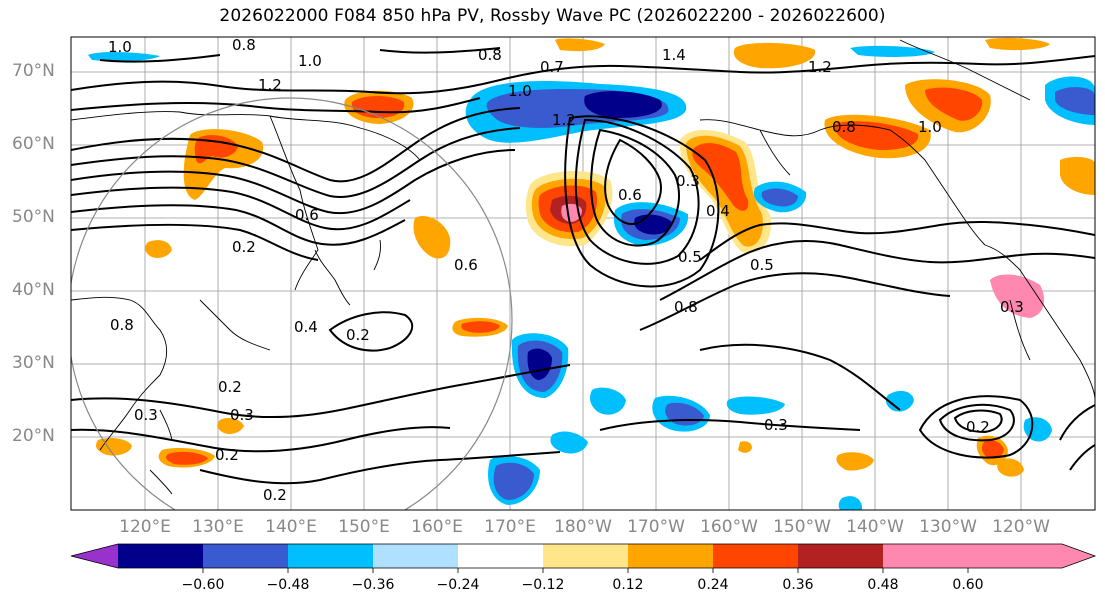  What do you see at coordinates (373, 585) in the screenshot?
I see `colorbar-tick-label: −0.36` at bounding box center [373, 585].